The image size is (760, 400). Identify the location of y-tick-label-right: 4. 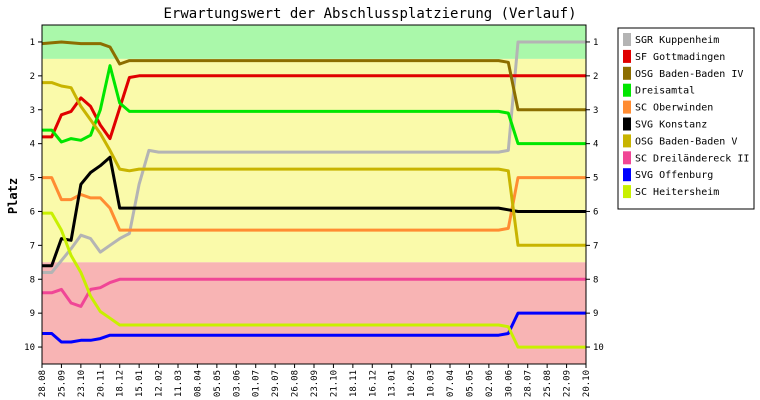
(595, 145).